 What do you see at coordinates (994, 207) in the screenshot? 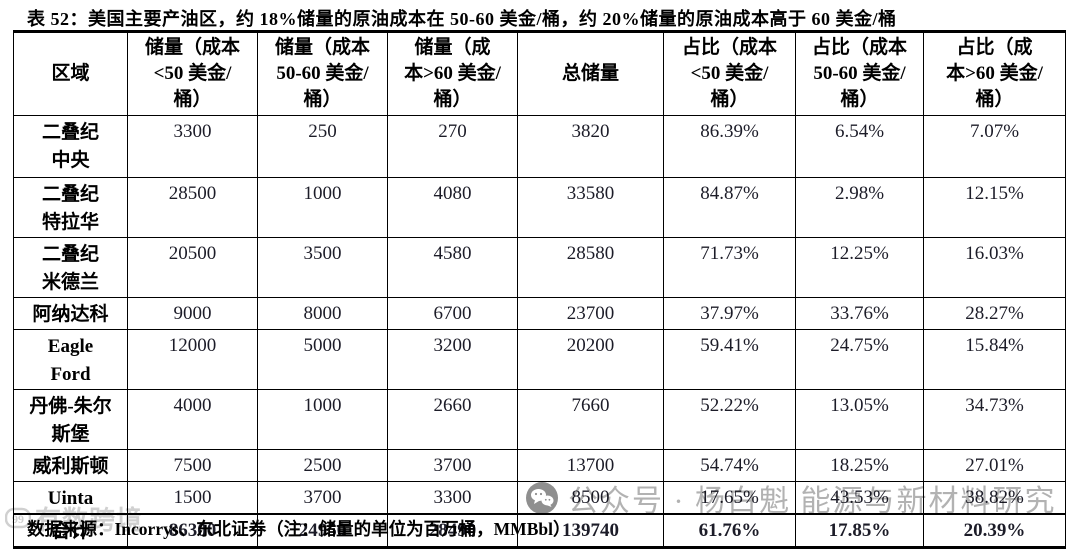
I see `value-cell: 12.15%` at bounding box center [994, 207].